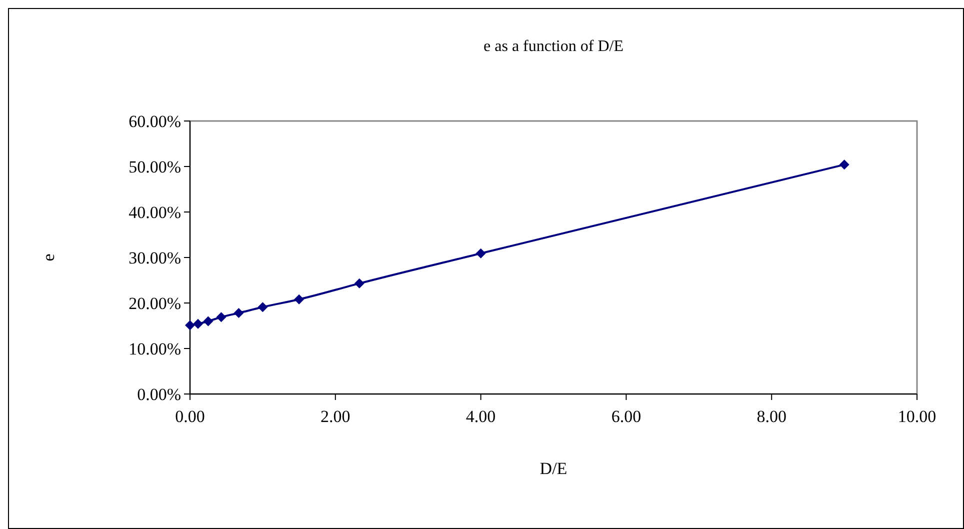 Image resolution: width=964 pixels, height=529 pixels. I want to click on y-tick-label: 60.00%, so click(154, 121).